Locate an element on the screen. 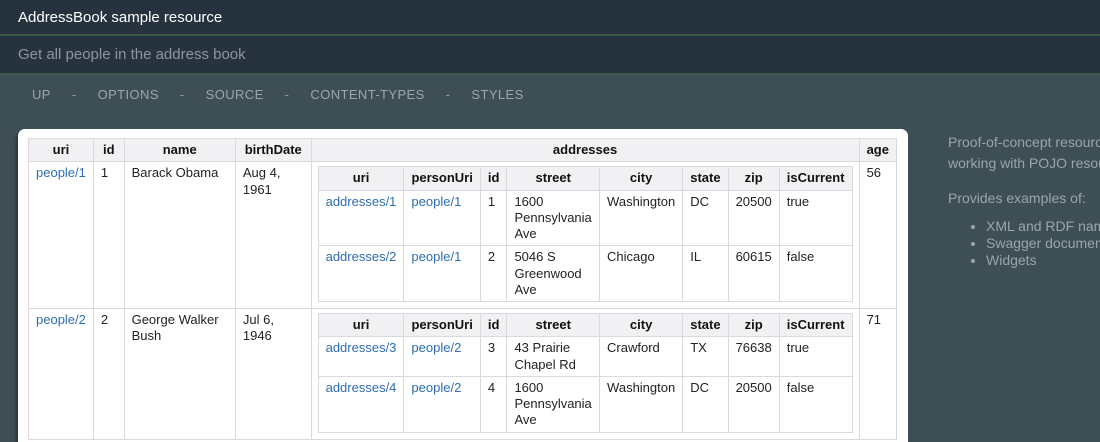 This screenshot has width=1100, height=442. nav-link-styles: STYLES is located at coordinates (497, 94).